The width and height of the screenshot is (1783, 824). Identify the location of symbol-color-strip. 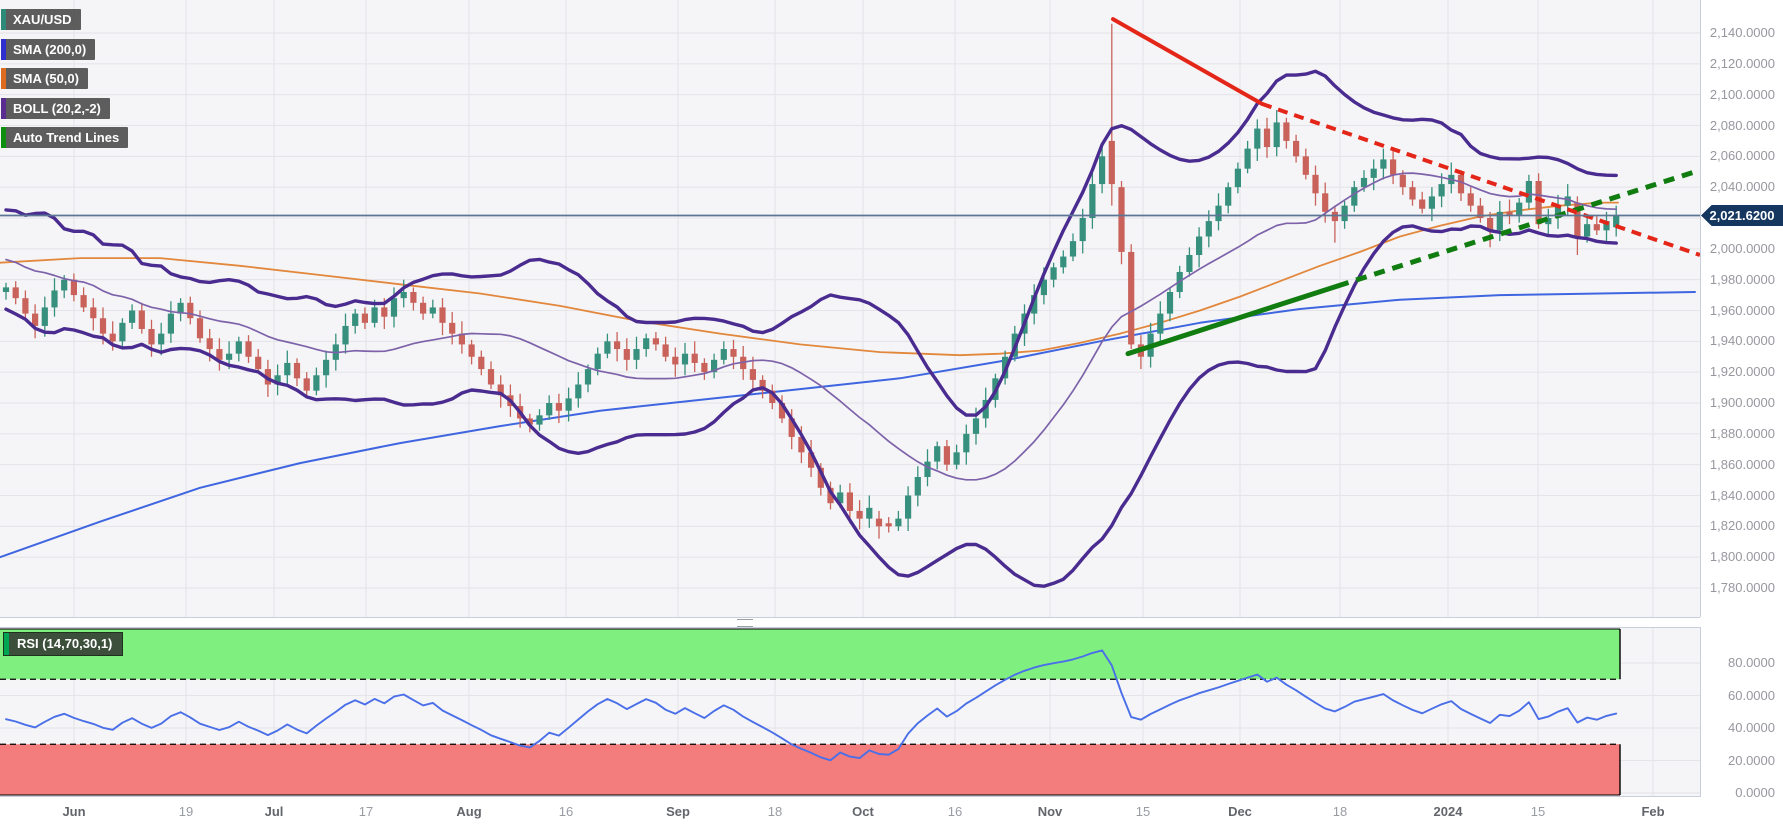
(3, 19).